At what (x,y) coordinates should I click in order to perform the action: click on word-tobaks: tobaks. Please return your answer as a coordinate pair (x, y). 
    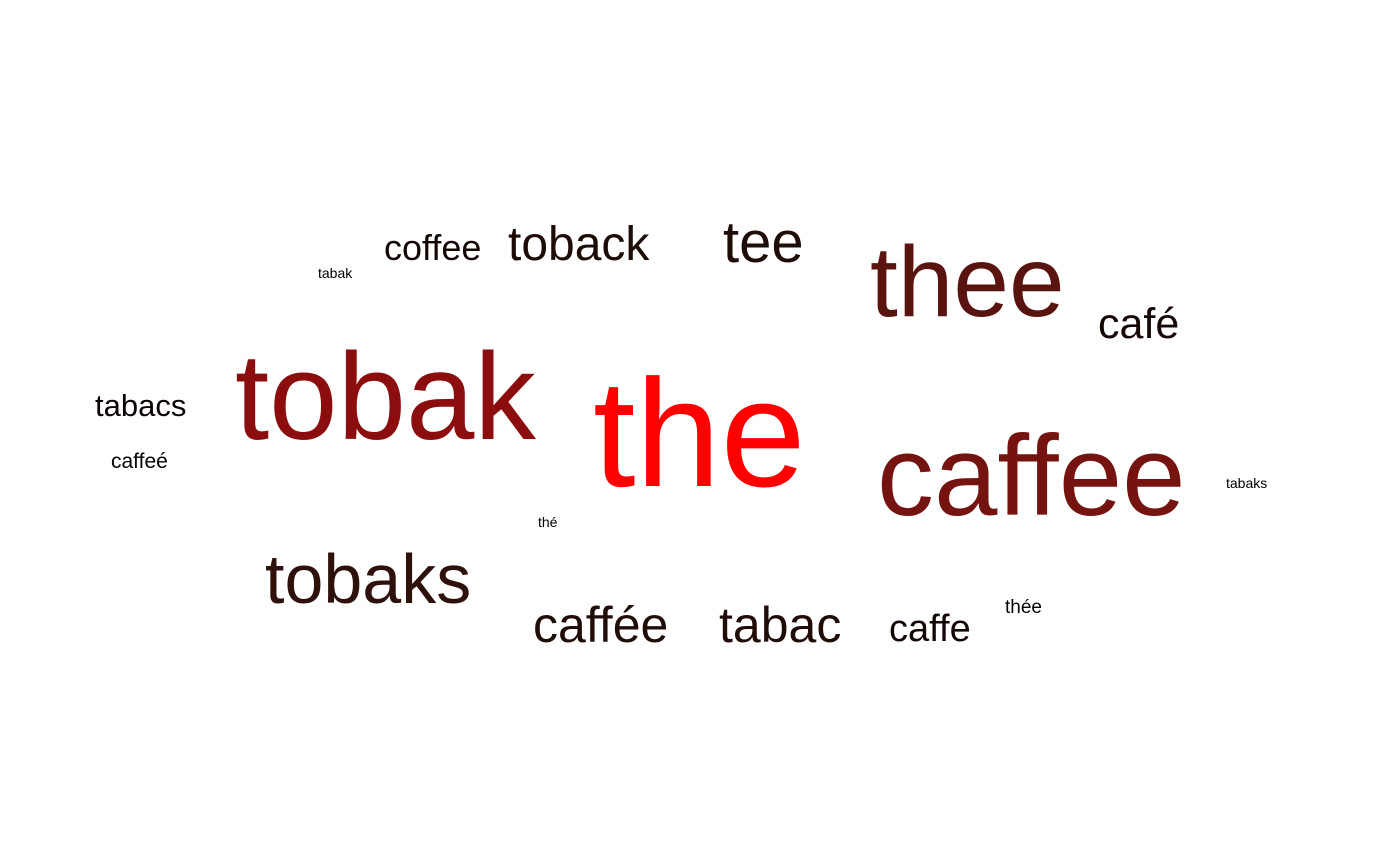
    Looking at the image, I should click on (368, 579).